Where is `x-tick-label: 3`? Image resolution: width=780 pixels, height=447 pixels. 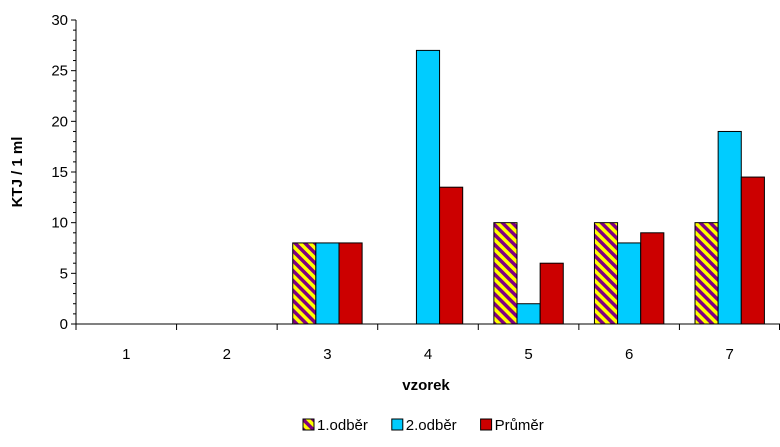
x-tick-label: 3 is located at coordinates (327, 354).